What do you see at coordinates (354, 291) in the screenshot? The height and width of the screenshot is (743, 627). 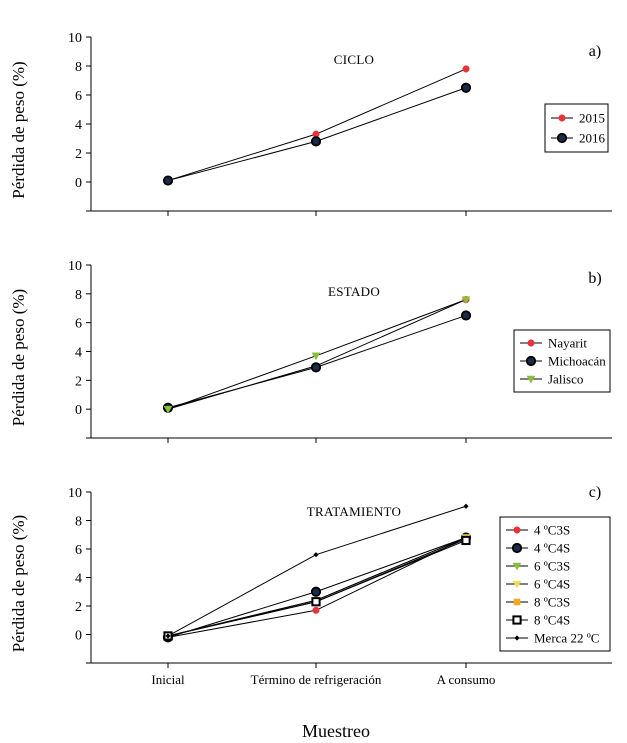 I see `panel-title: ESTADO` at bounding box center [354, 291].